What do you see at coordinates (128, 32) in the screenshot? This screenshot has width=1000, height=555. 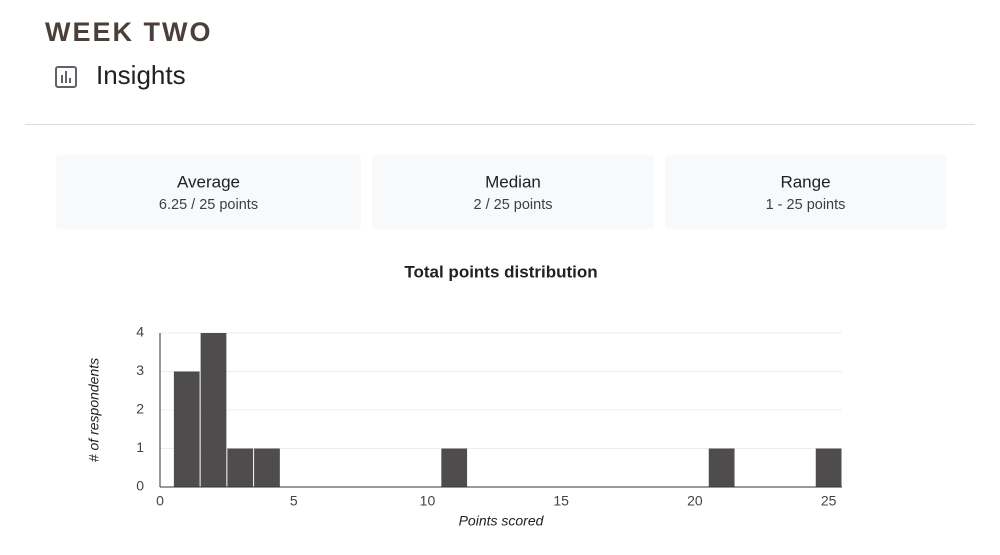 I see `form-title: WEEK TWO` at bounding box center [128, 32].